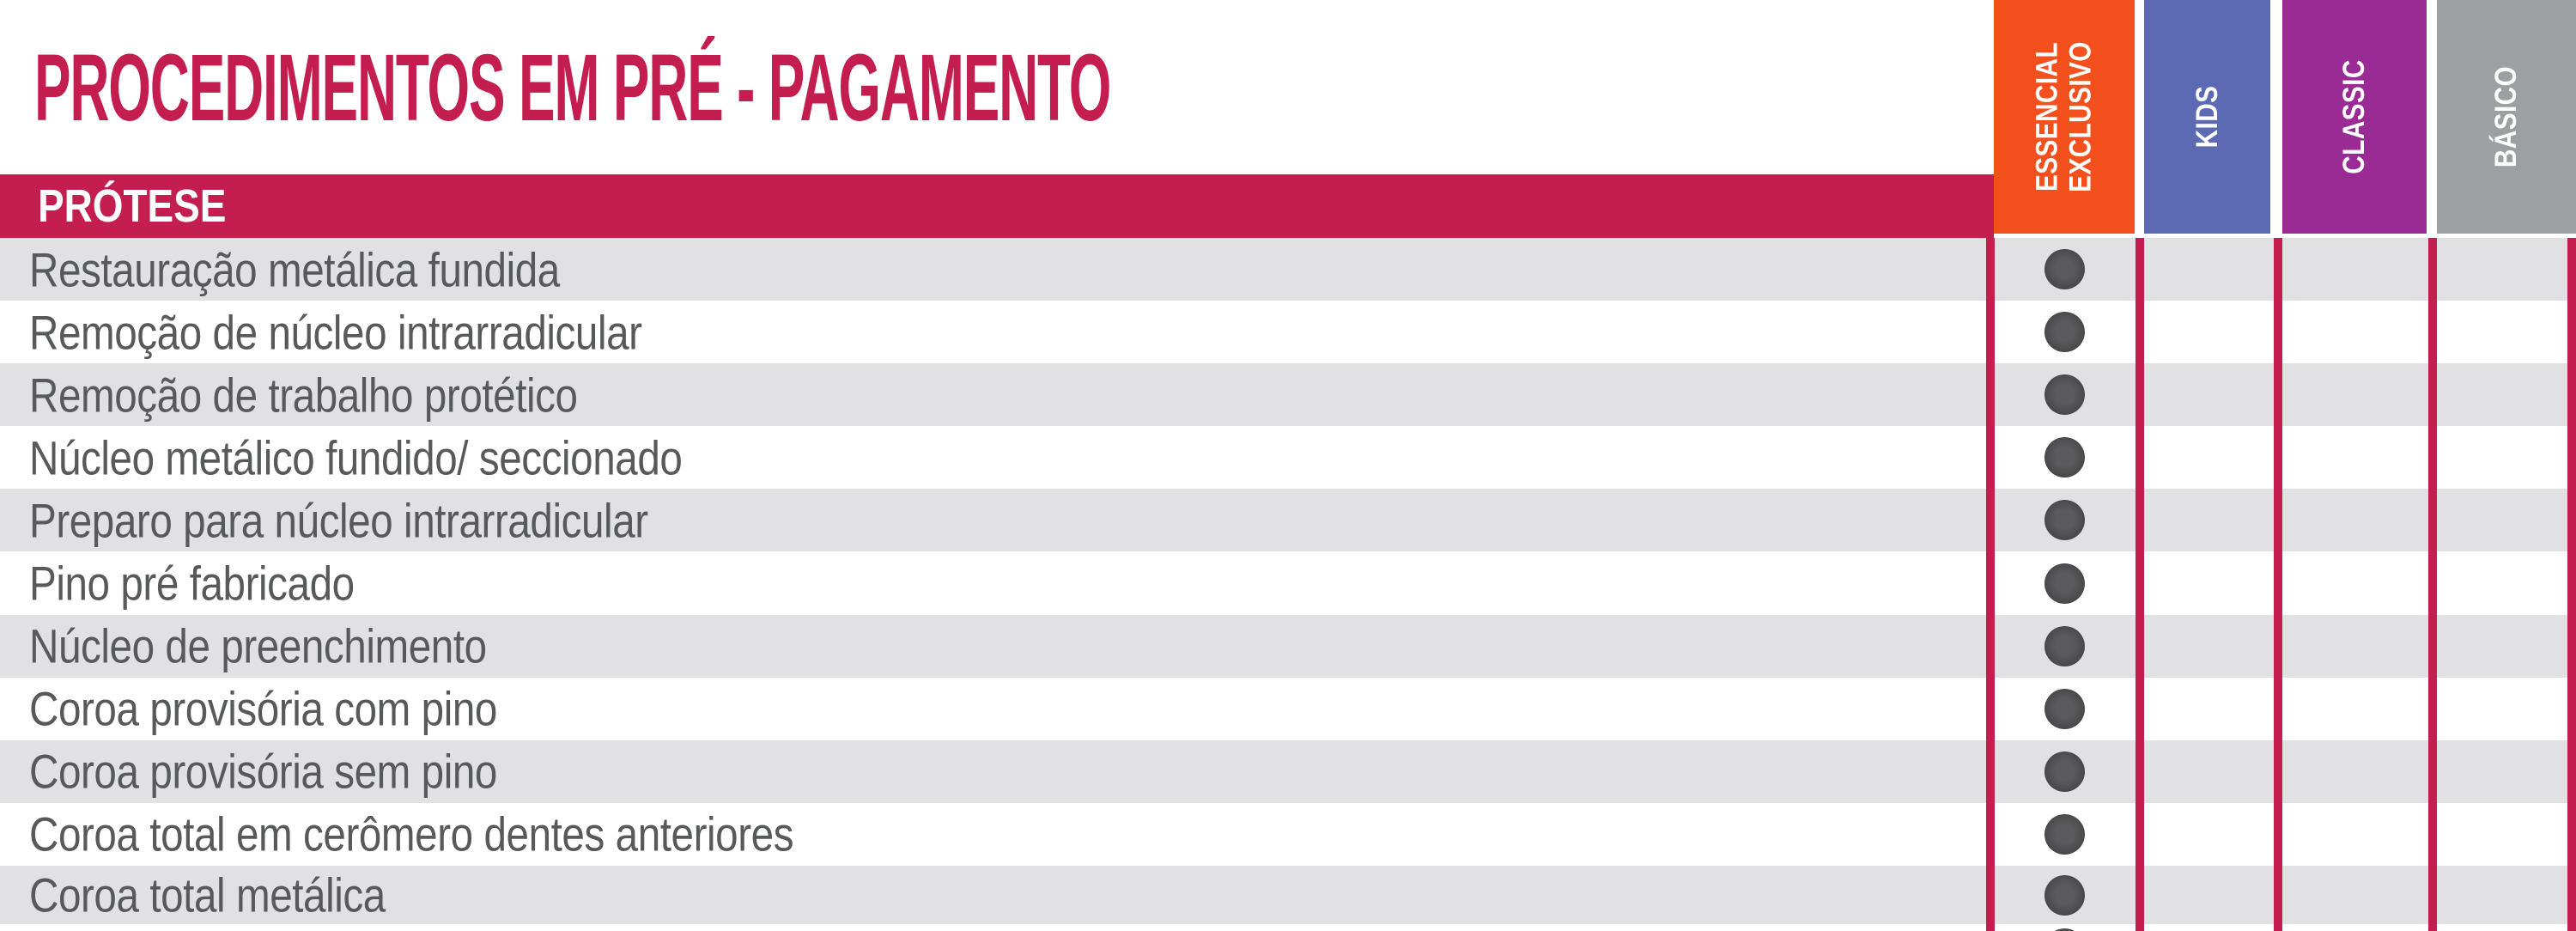  I want to click on page-title: PROCEDIMENTOS EM PRÉ - PAGAMENTO, so click(572, 88).